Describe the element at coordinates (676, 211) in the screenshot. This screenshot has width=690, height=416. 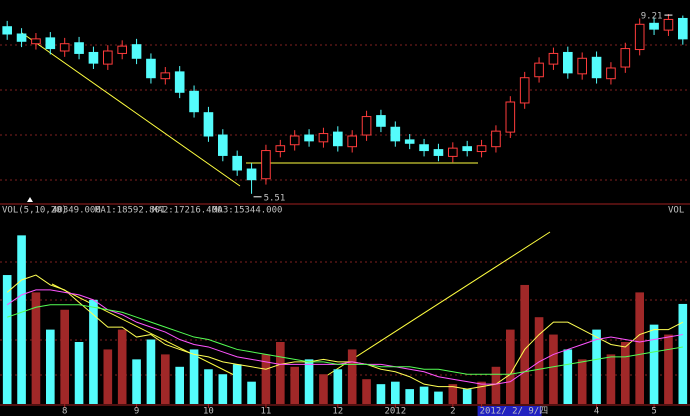
I see `volume-axis-label: VOL` at that location.